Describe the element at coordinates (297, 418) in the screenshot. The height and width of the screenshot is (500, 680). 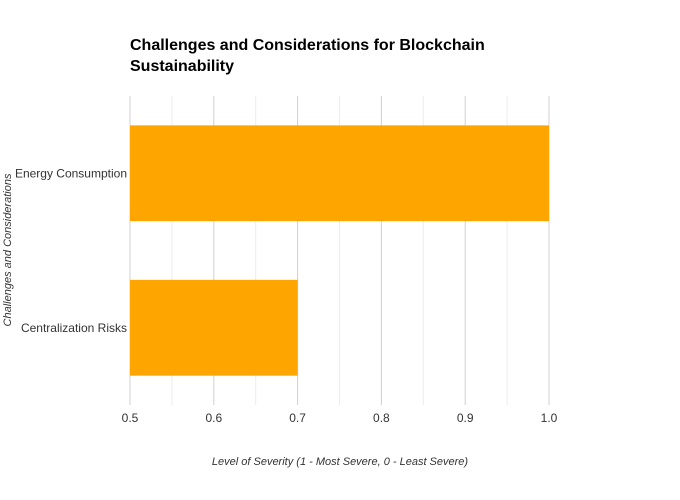
I see `x-tick-label: 0.7` at that location.